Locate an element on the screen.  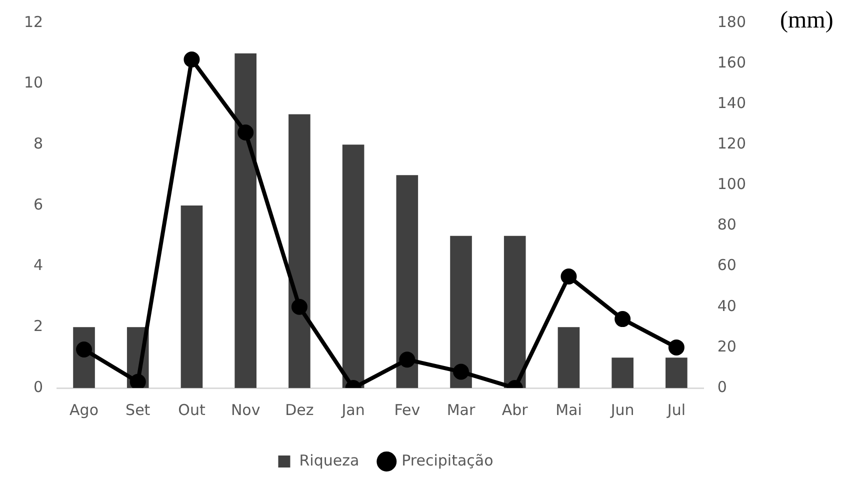
x-tick-label: Jul is located at coordinates (676, 409).